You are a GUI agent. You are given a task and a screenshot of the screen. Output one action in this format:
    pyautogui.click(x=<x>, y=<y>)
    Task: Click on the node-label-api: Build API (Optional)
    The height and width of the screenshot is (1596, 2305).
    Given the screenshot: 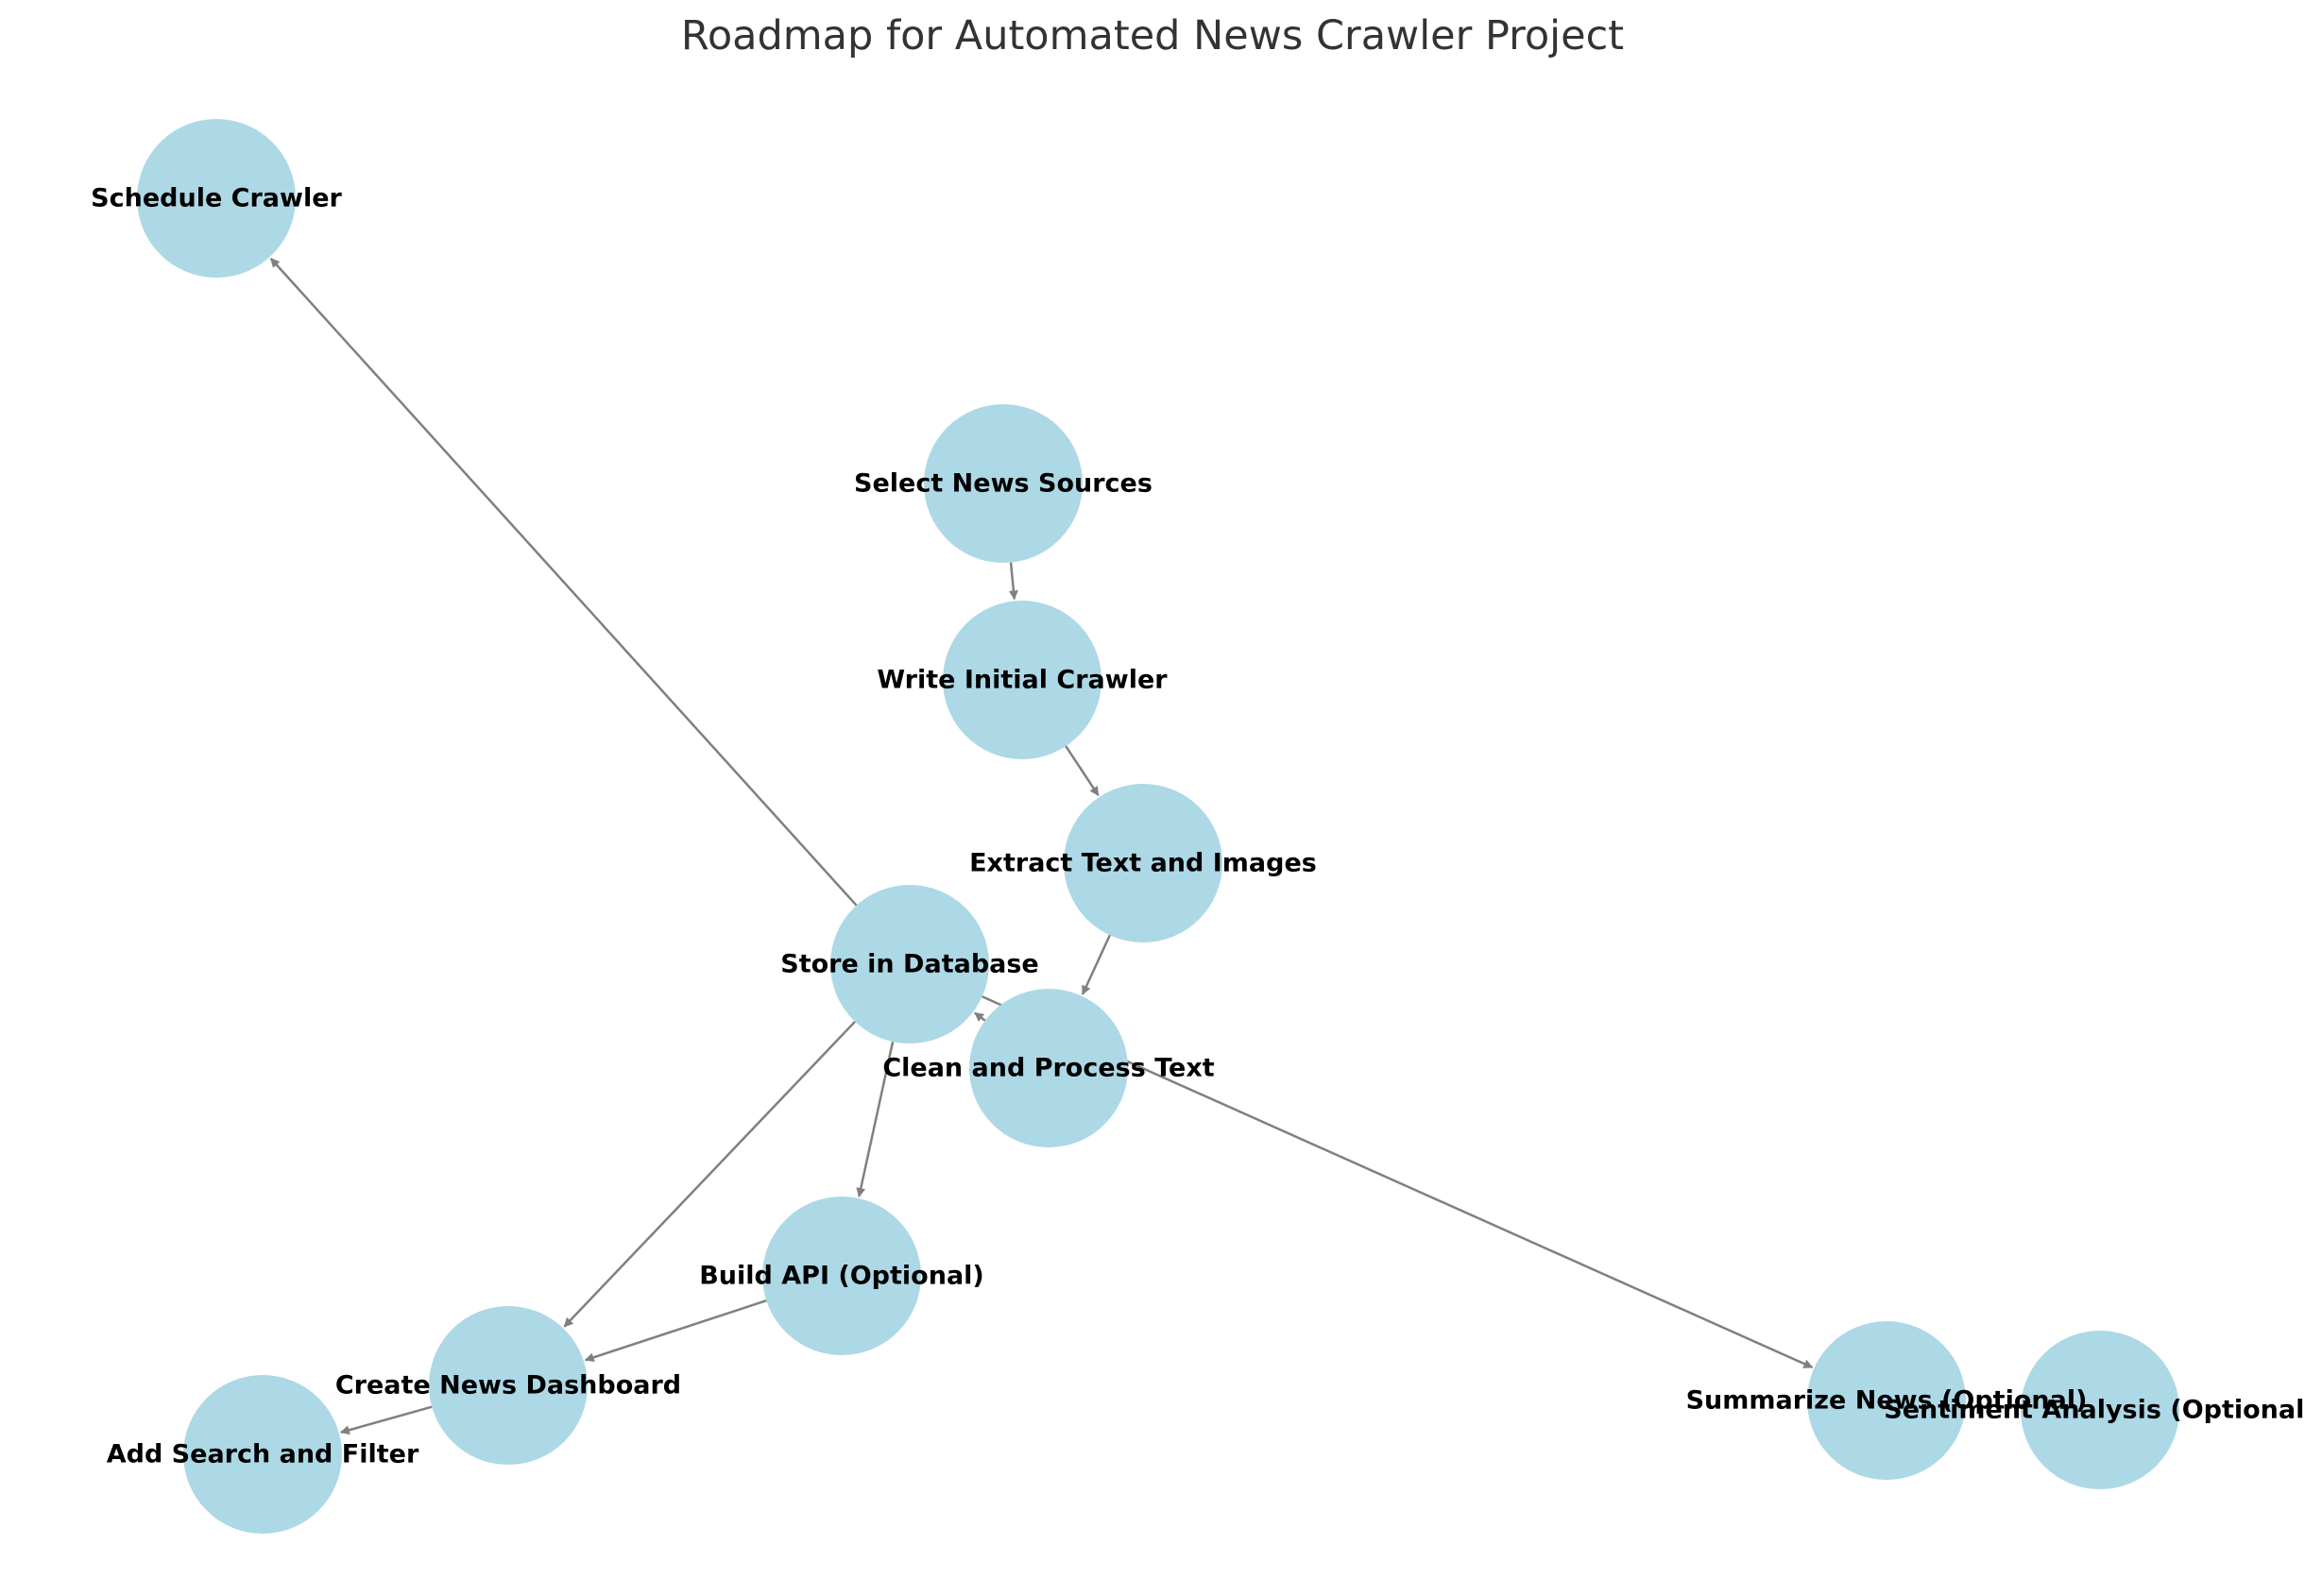 What is the action you would take?
    pyautogui.click(x=842, y=1276)
    